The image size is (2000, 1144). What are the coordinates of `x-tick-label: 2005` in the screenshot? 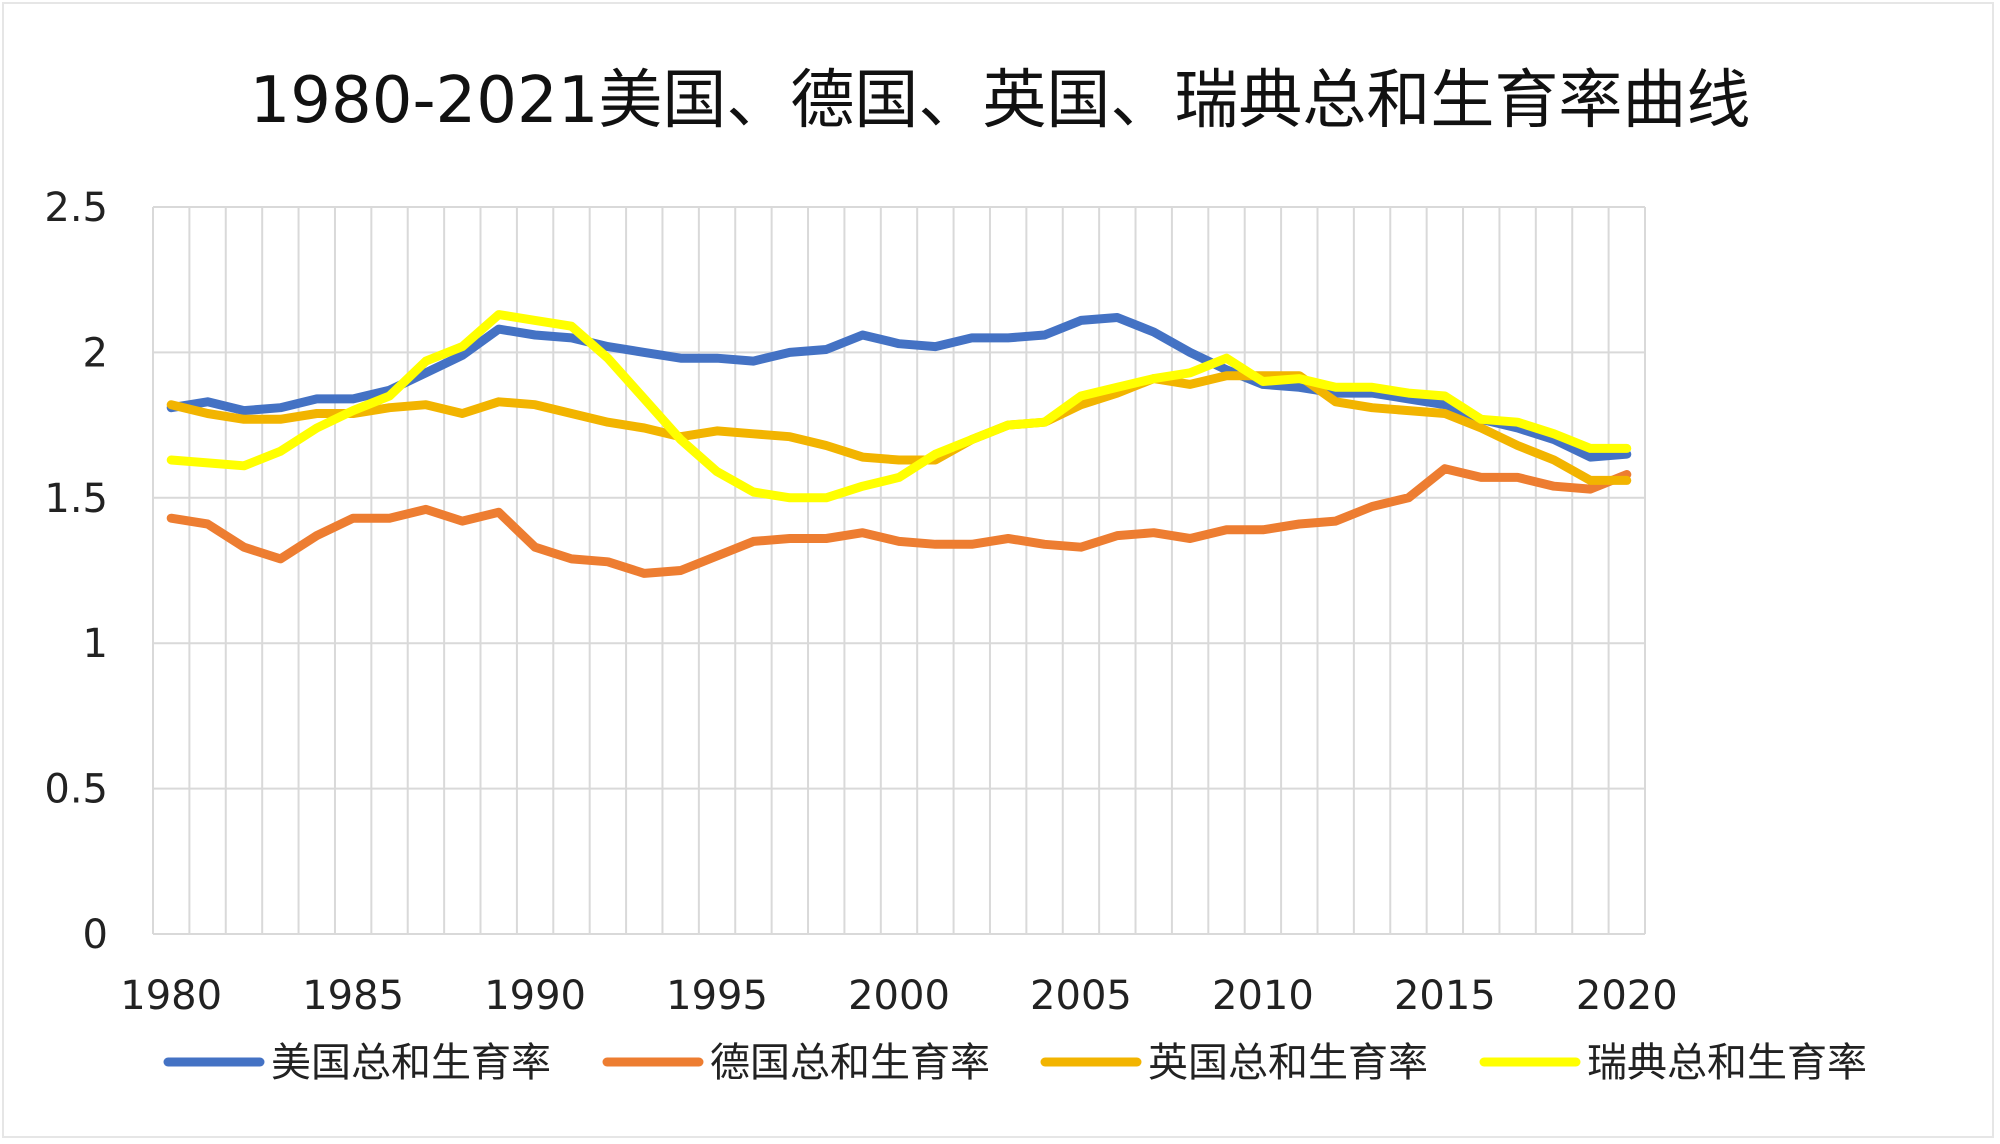 It's located at (1081, 996).